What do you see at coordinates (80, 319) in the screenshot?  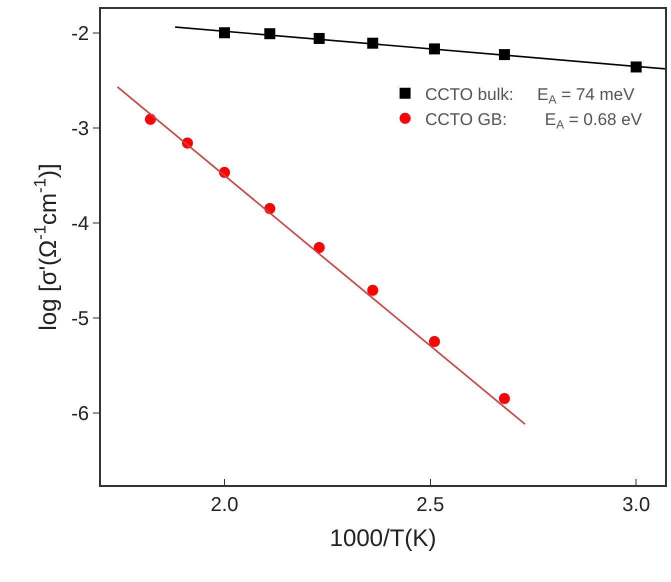 I see `y-tick-label: -5` at bounding box center [80, 319].